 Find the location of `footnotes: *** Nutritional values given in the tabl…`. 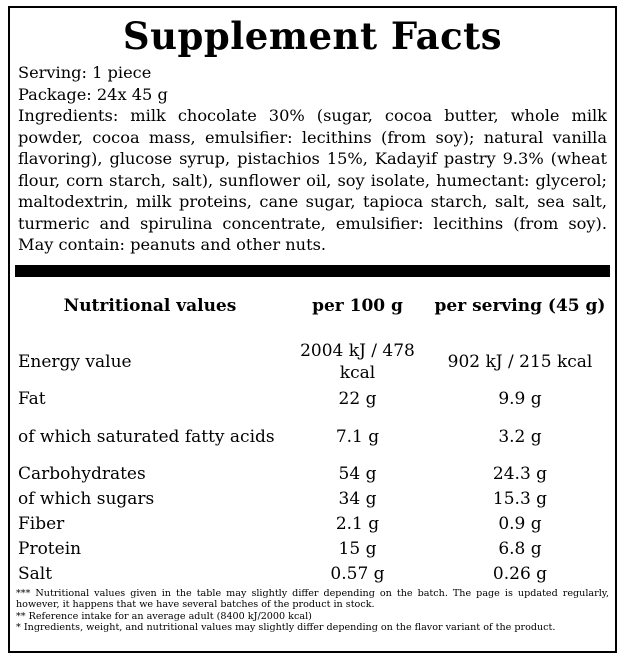

footnotes: *** Nutritional values given in the tabl… is located at coordinates (312, 611).